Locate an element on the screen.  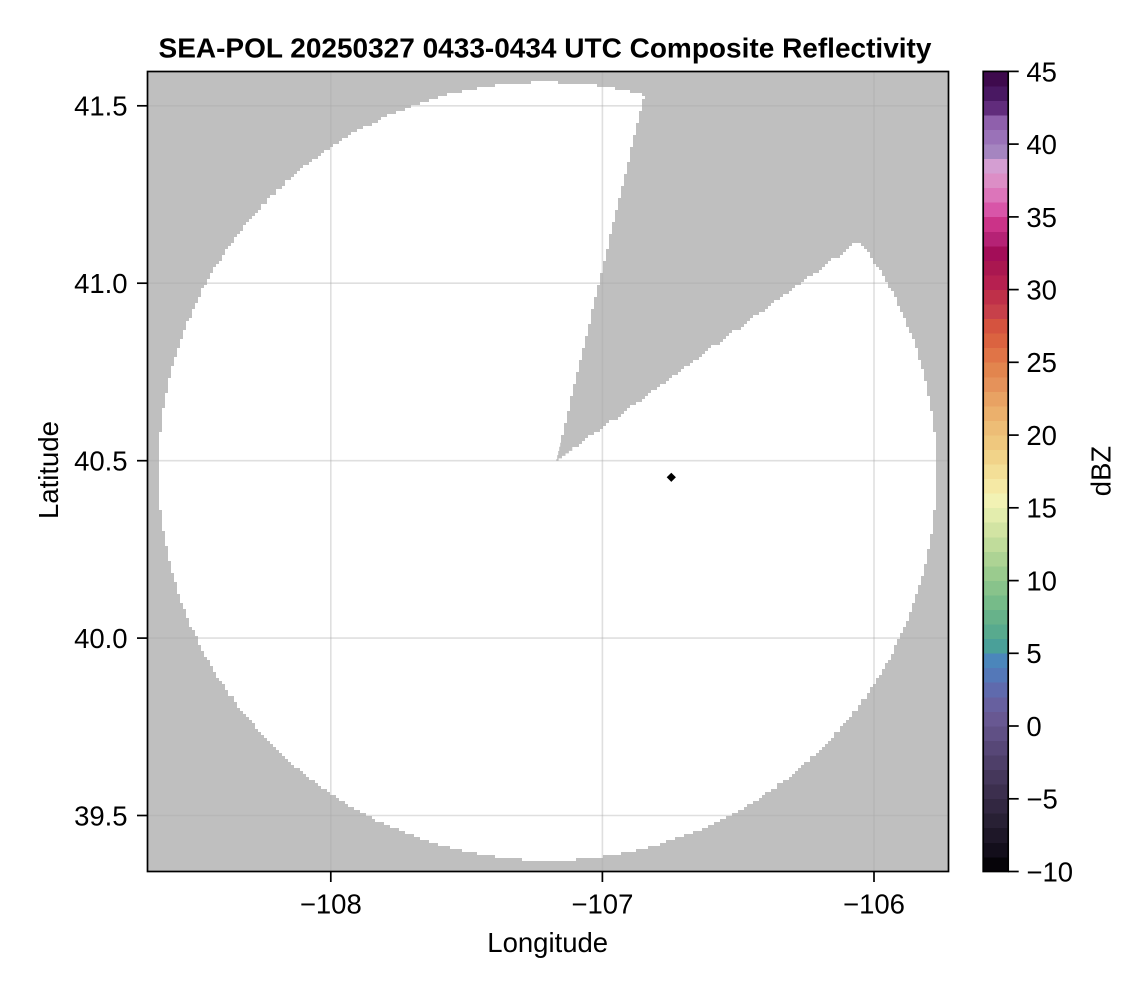
svg-text: 15 is located at coordinates (1041, 508).